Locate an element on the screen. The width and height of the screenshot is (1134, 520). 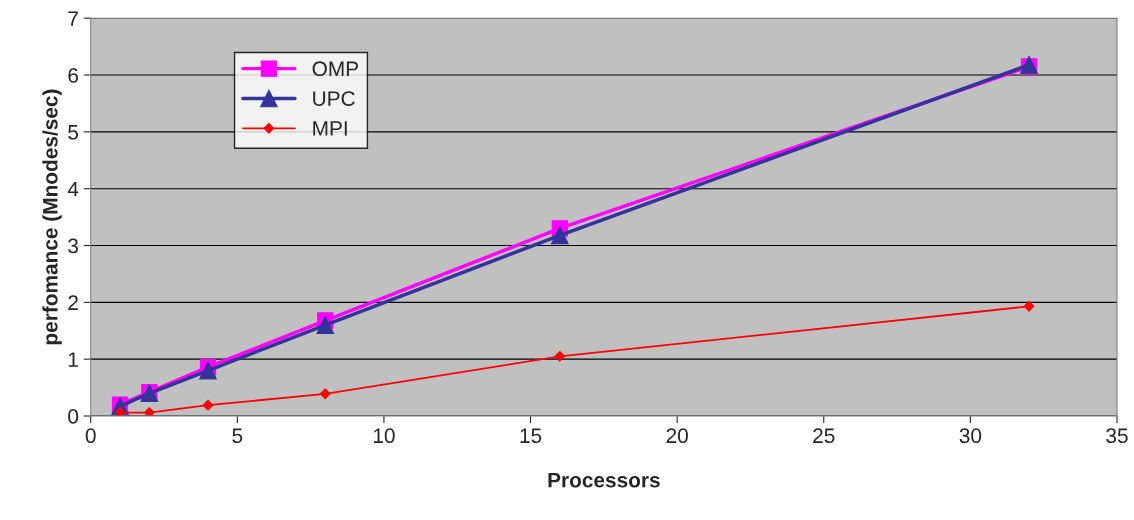
x-tick-label: 35 is located at coordinates (1117, 436).